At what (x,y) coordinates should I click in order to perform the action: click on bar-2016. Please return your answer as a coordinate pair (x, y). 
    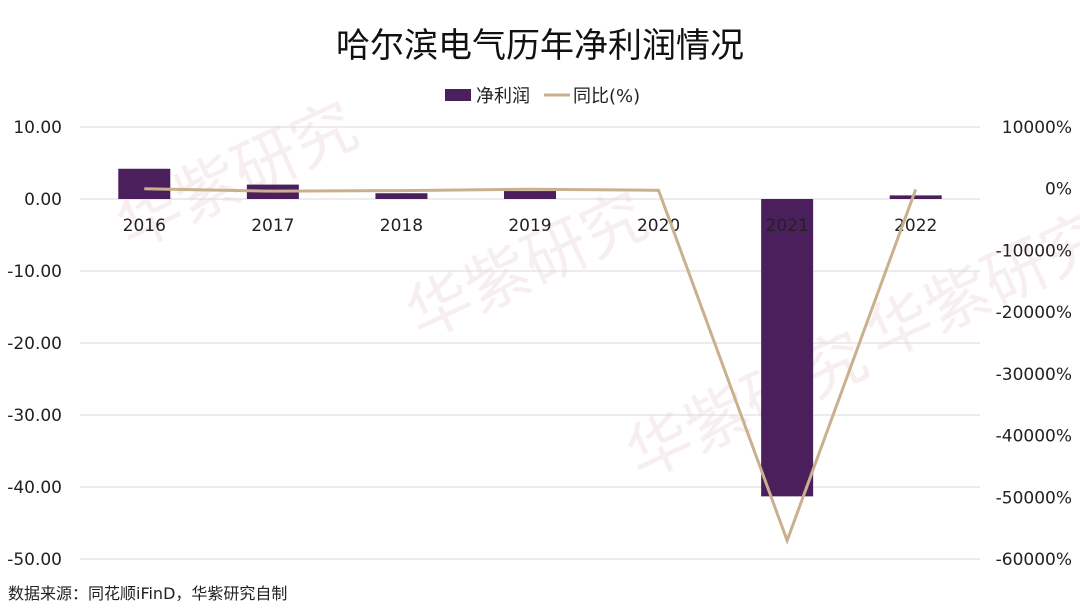
    Looking at the image, I should click on (144, 183).